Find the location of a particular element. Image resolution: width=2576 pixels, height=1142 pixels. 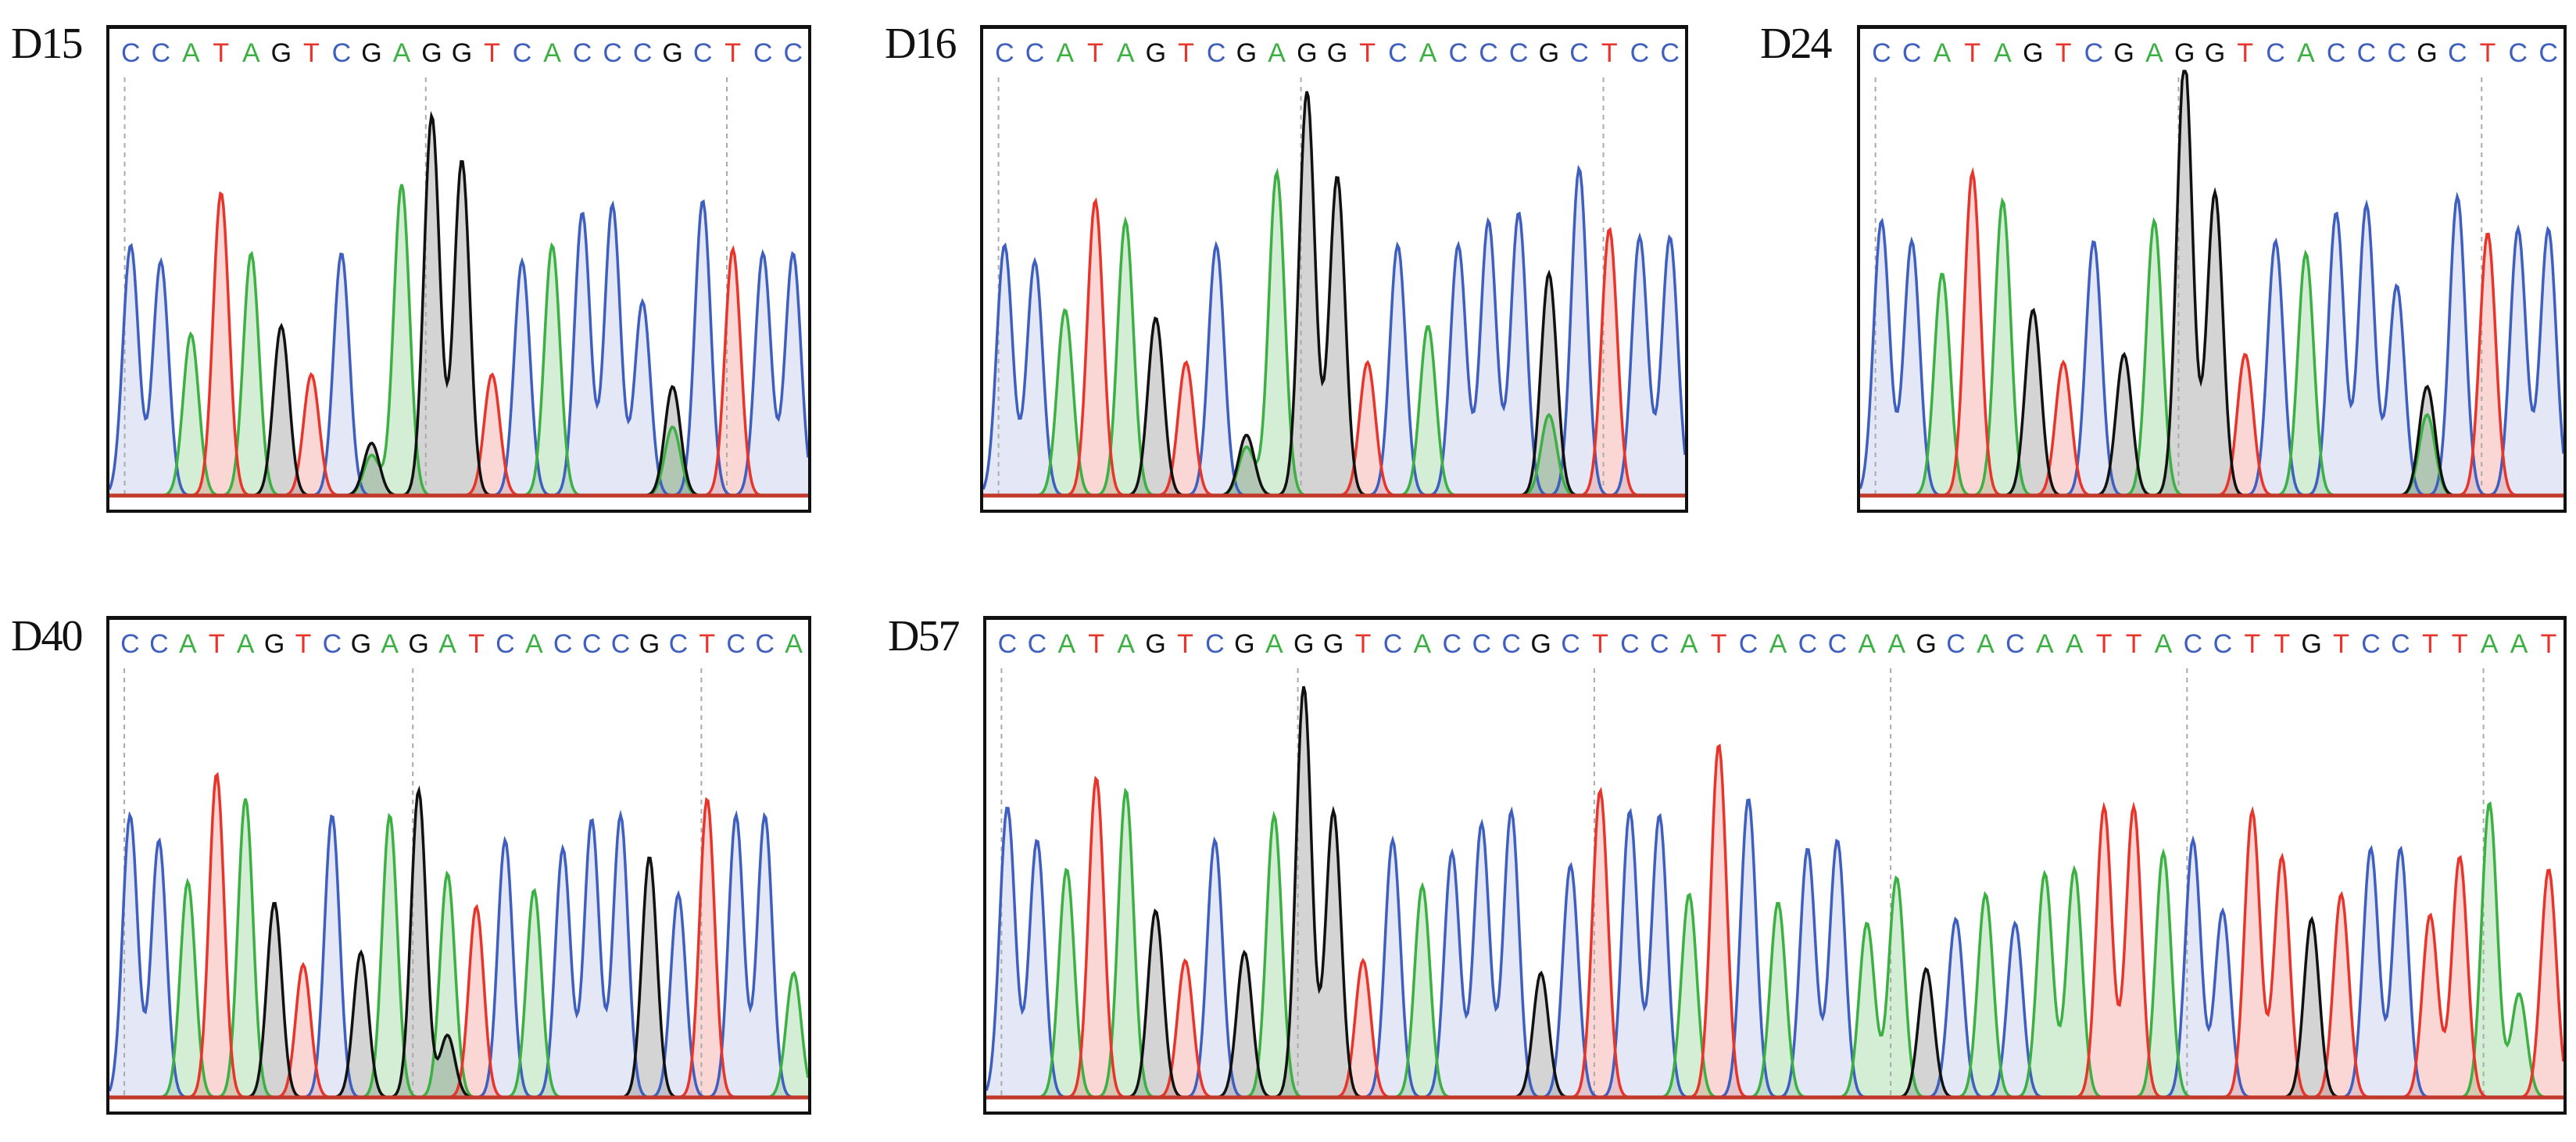

peak-fills is located at coordinates (2211, 283).